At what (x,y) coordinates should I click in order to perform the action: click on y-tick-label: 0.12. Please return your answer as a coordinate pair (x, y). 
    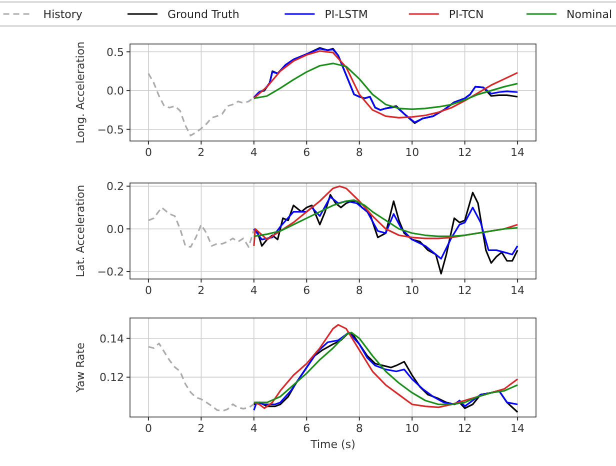
    Looking at the image, I should click on (112, 377).